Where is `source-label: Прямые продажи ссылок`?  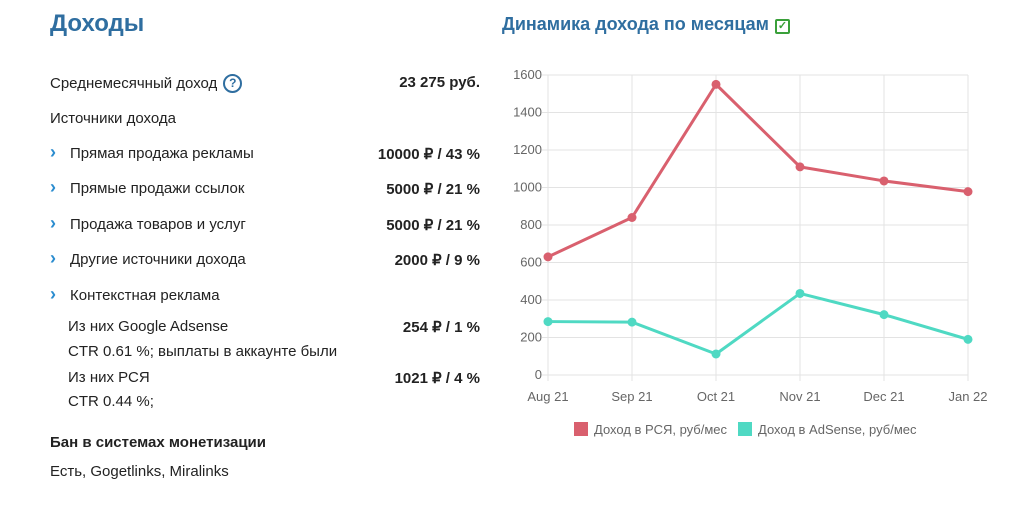
source-label: Прямые продажи ссылок is located at coordinates (157, 188).